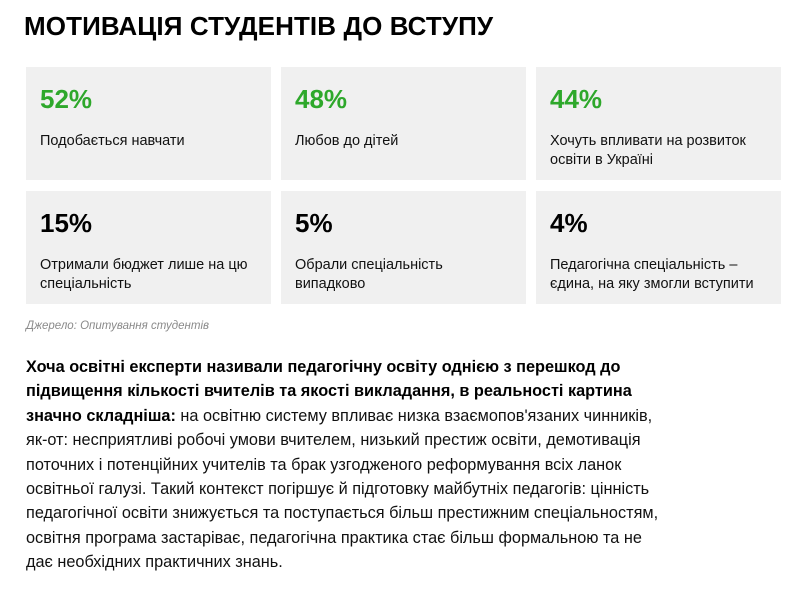 The image size is (795, 601). I want to click on stat-value: 48%, so click(321, 99).